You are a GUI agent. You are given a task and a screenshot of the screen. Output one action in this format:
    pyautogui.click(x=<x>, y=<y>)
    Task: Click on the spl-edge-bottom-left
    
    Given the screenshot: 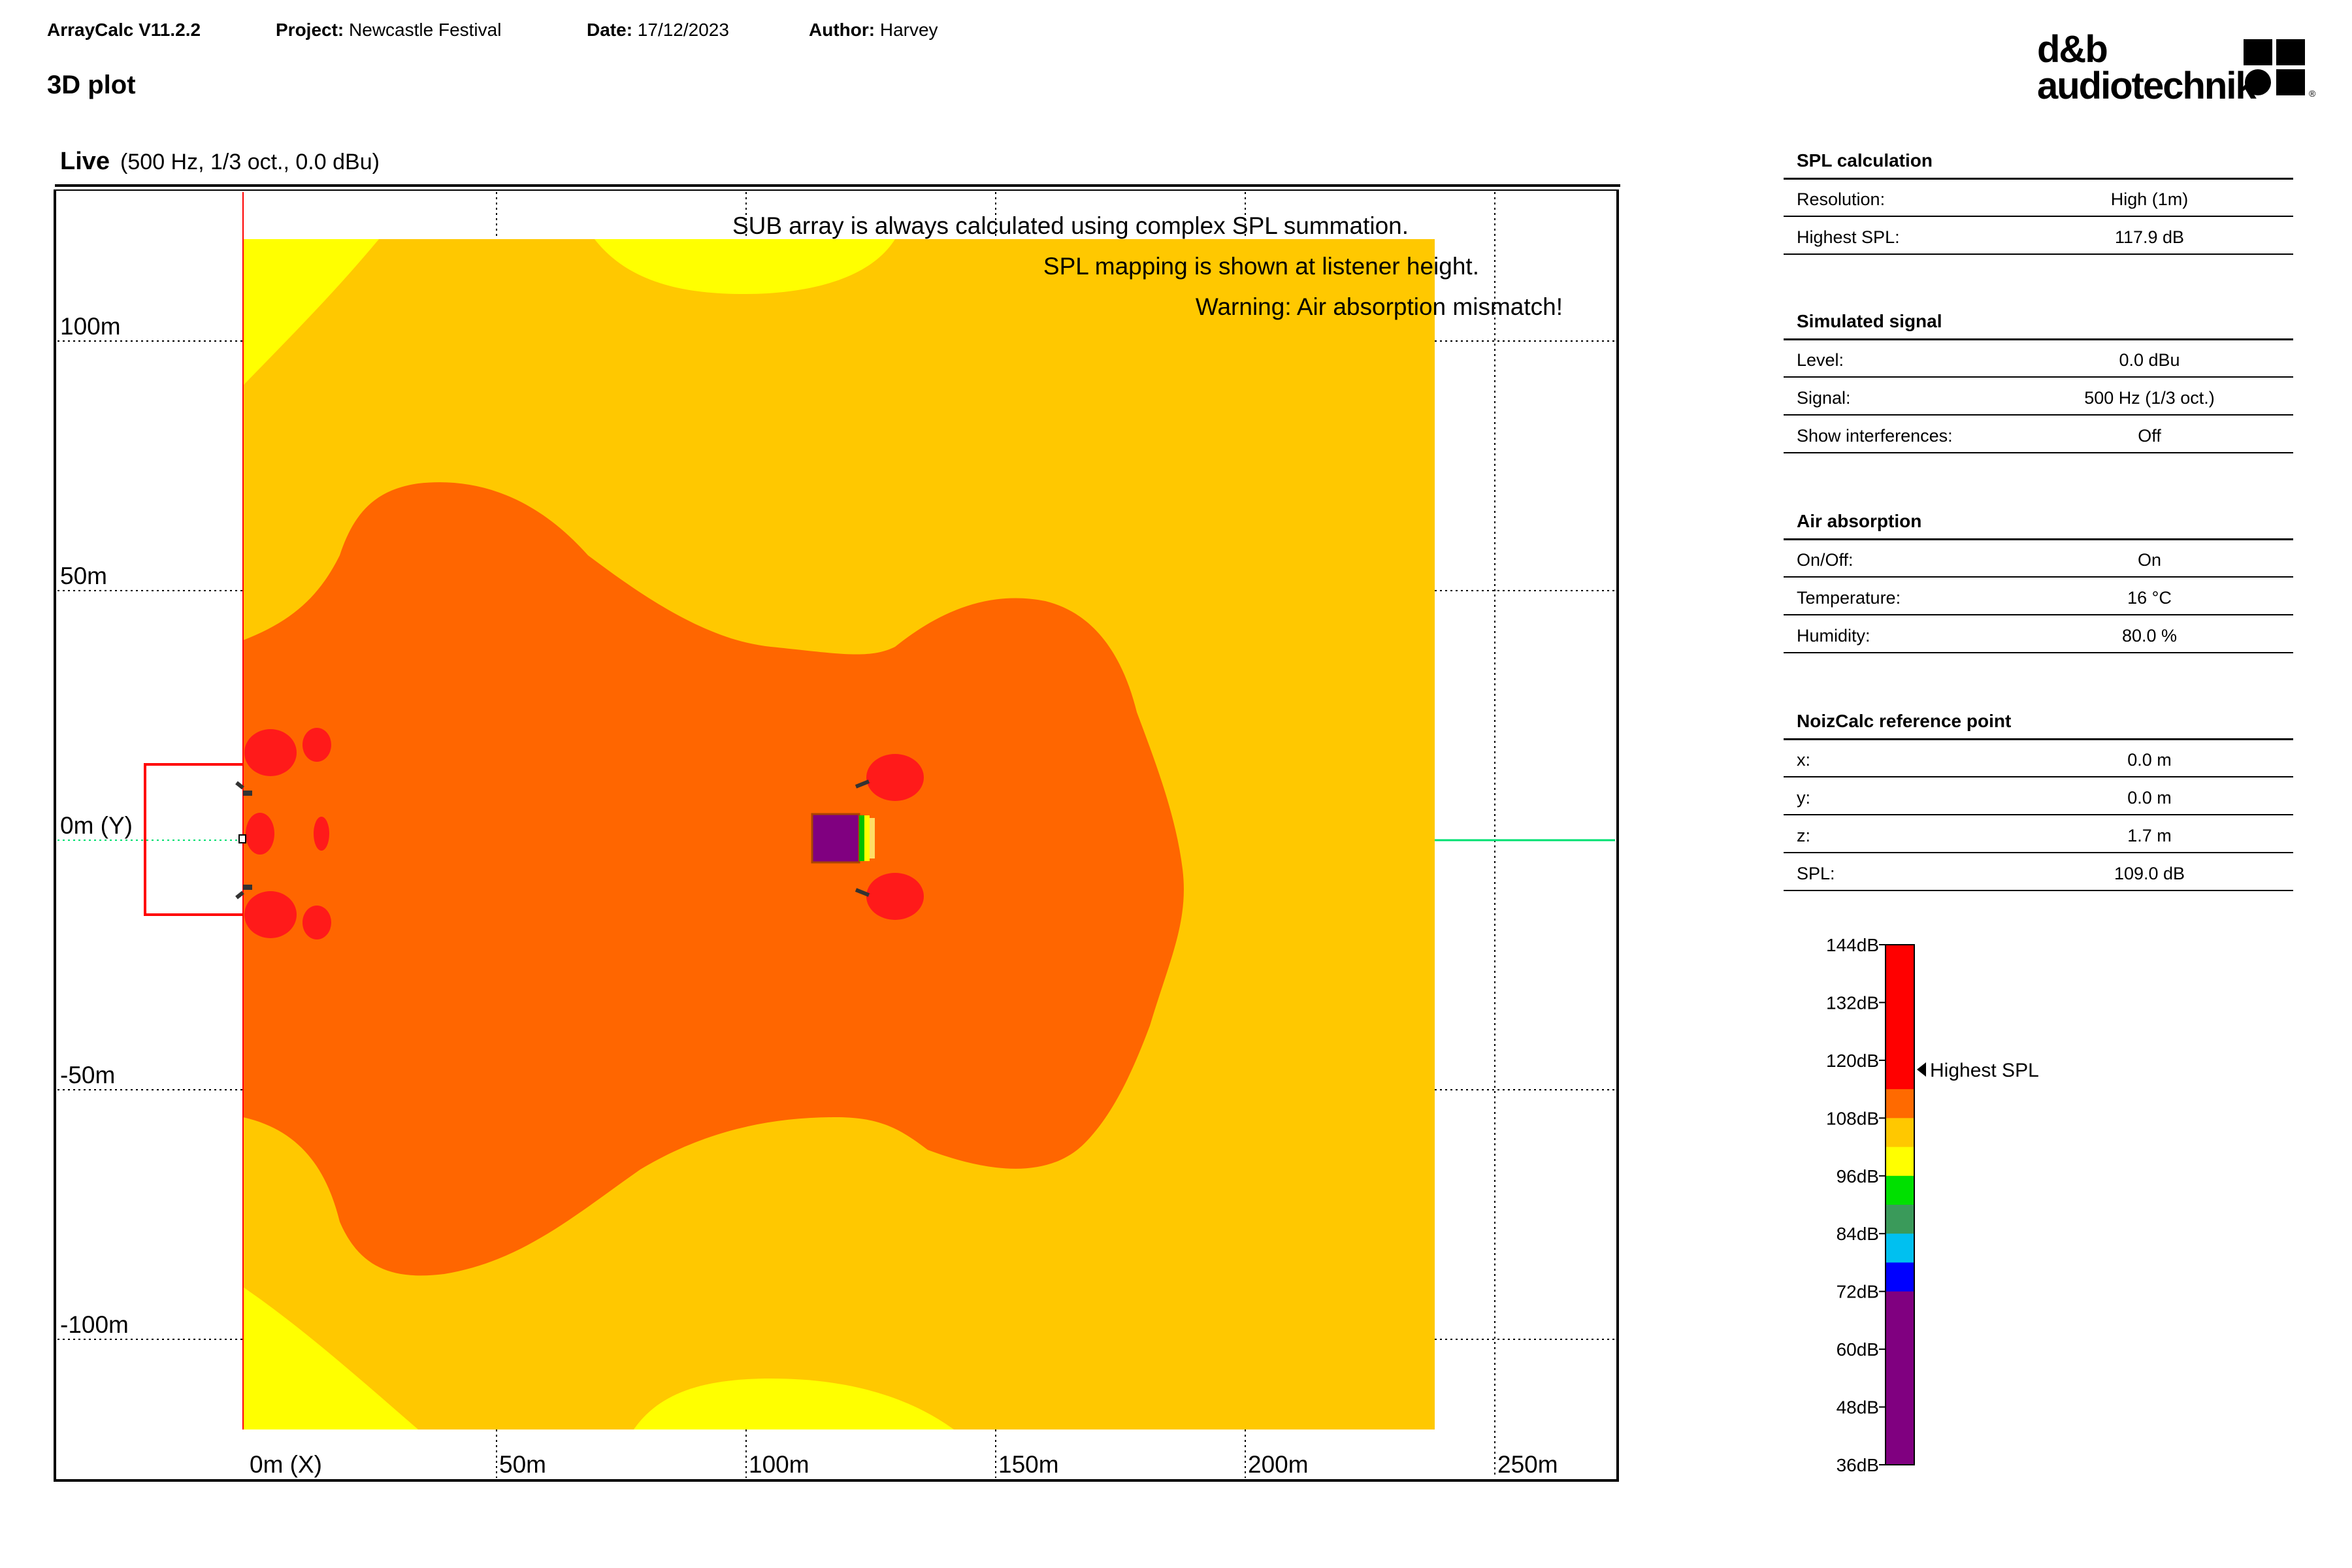 What is the action you would take?
    pyautogui.click(x=330, y=1358)
    